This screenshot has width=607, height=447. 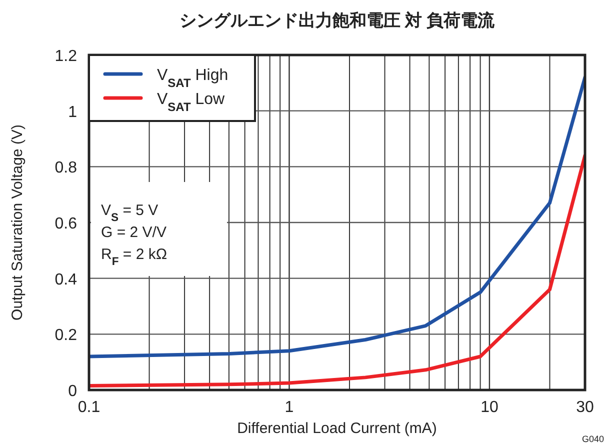 I want to click on xtick: 1, so click(x=289, y=407).